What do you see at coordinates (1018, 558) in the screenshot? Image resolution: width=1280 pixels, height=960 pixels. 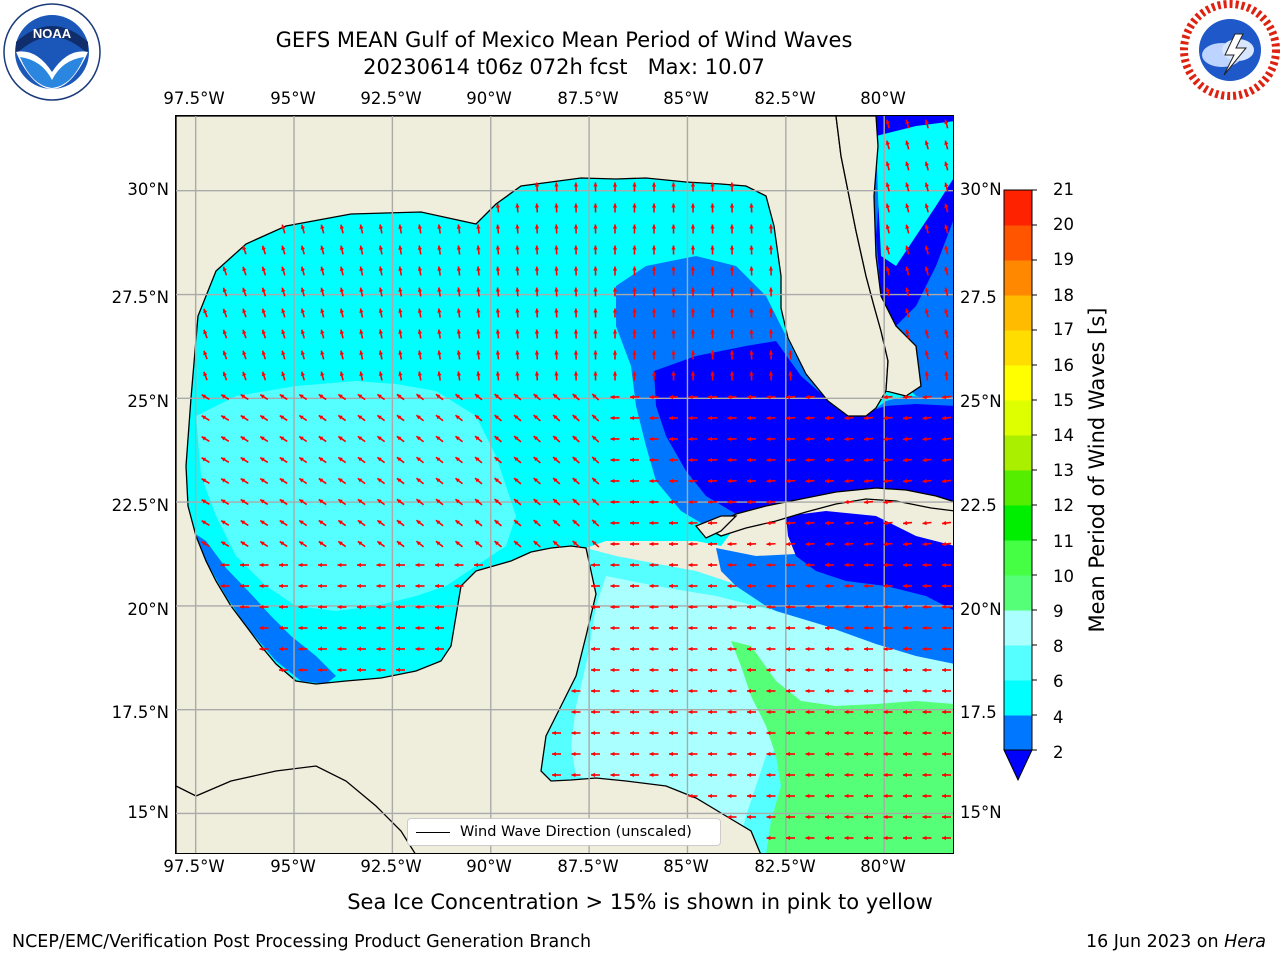 I see `colorbar-segment` at bounding box center [1018, 558].